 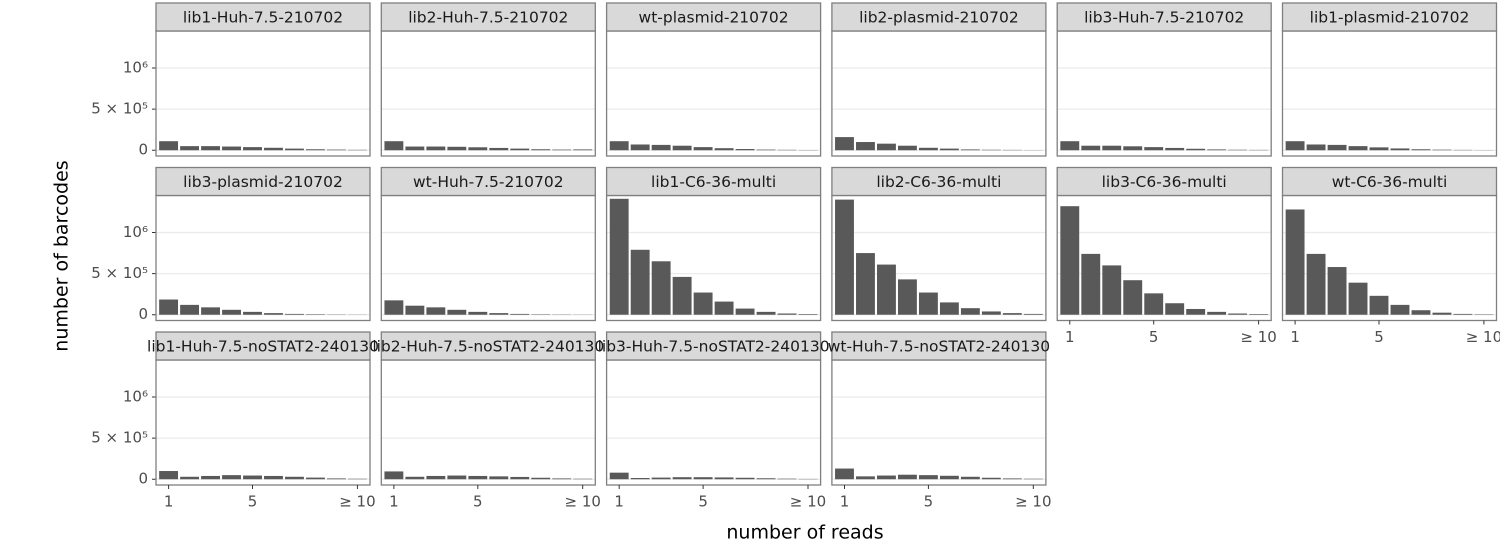 What do you see at coordinates (1164, 182) in the screenshot?
I see `strip-title: lib3-C6-36-multi` at bounding box center [1164, 182].